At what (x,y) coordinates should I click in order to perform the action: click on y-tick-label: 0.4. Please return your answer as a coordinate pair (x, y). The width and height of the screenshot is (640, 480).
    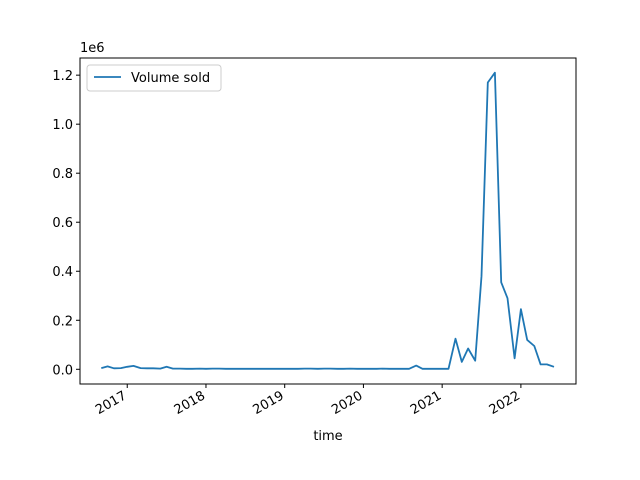
    Looking at the image, I should click on (62, 272).